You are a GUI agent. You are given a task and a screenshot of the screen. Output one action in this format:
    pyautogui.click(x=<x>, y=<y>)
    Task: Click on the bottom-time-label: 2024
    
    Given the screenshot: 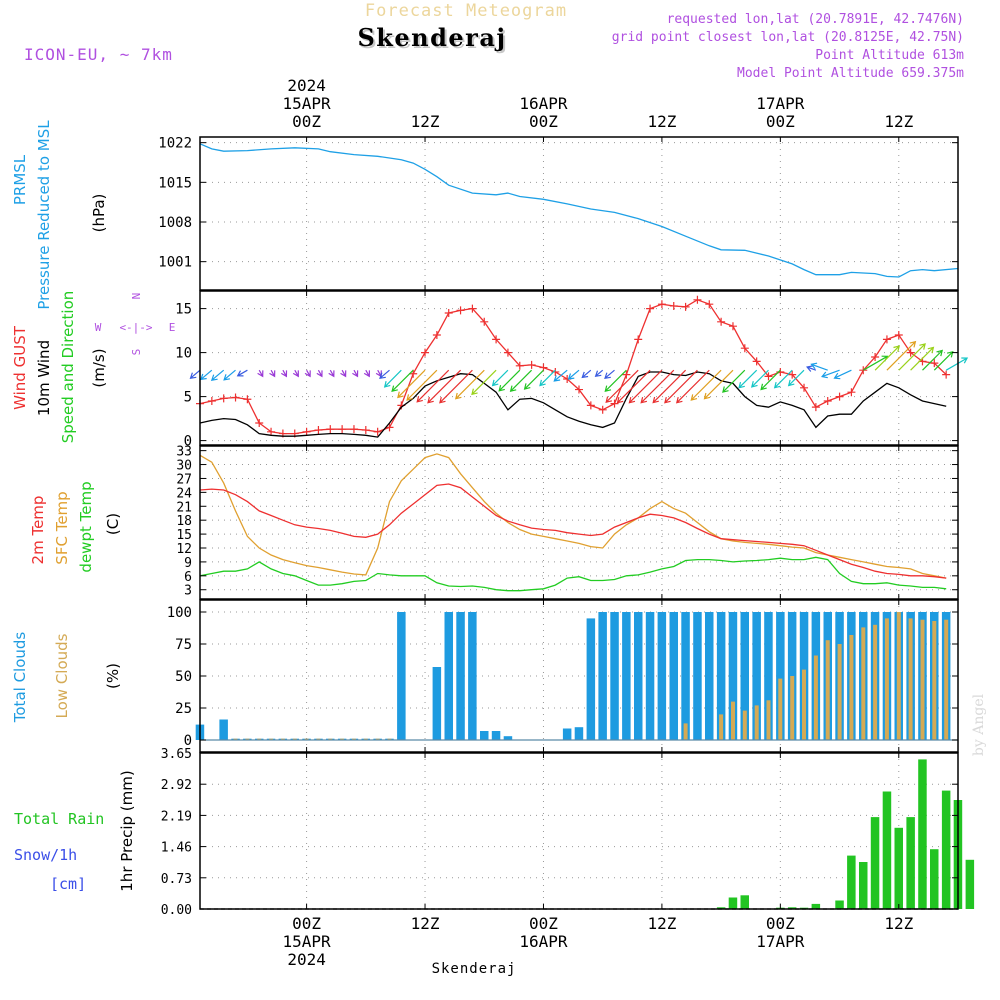 What is the action you would take?
    pyautogui.click(x=306, y=959)
    